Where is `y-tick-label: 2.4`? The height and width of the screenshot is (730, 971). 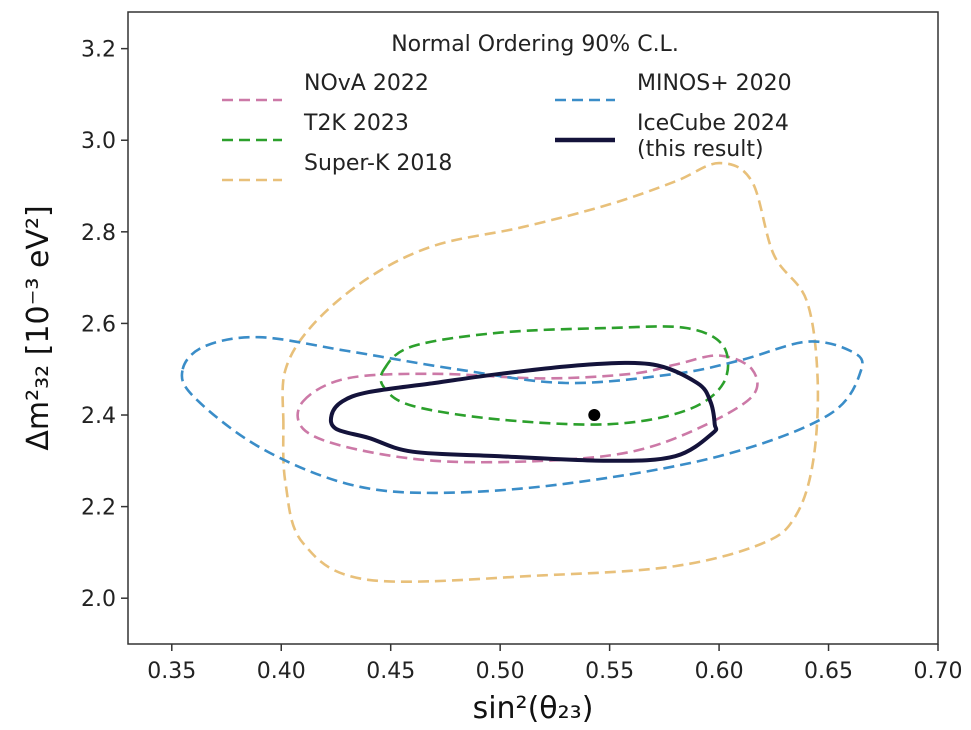 y-tick-label: 2.4 is located at coordinates (98, 416).